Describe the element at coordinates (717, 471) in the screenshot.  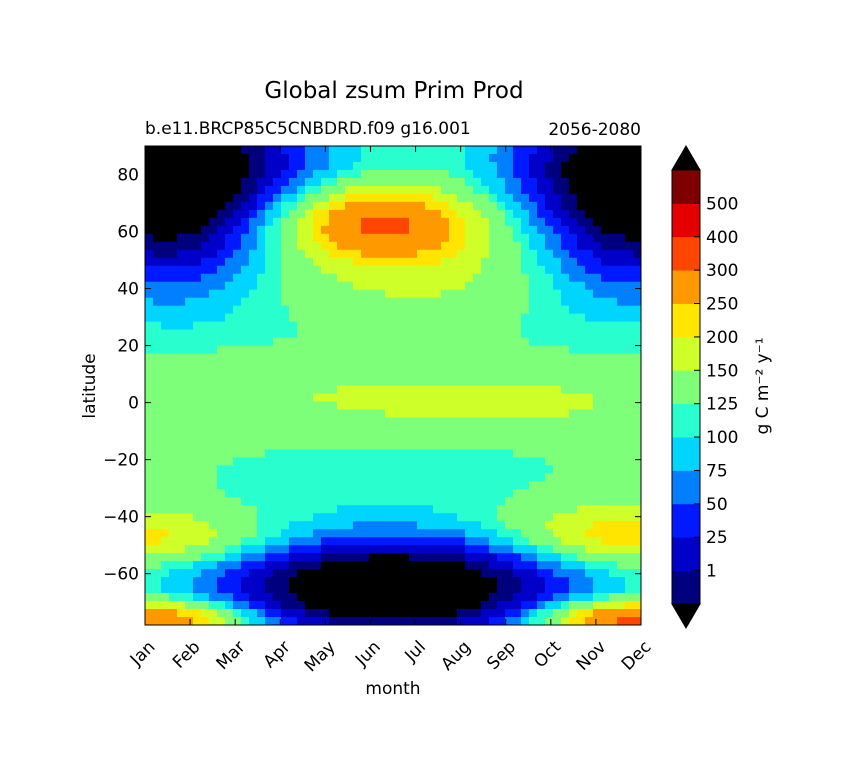
I see `colorbar-tick-label: 75` at that location.